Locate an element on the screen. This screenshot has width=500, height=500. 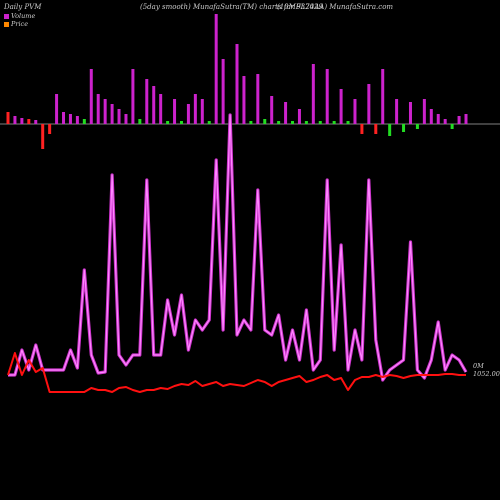
legend-price: Price is located at coordinates (16, 24).